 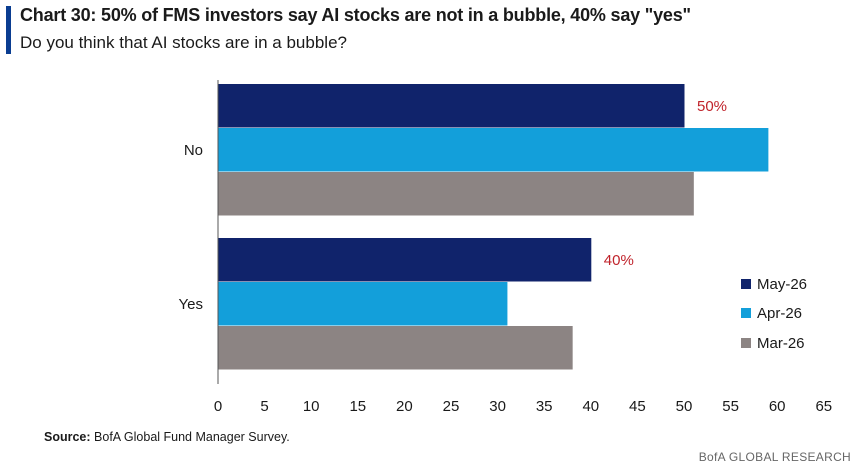 What do you see at coordinates (451, 406) in the screenshot?
I see `x-tick-label-25: 25` at bounding box center [451, 406].